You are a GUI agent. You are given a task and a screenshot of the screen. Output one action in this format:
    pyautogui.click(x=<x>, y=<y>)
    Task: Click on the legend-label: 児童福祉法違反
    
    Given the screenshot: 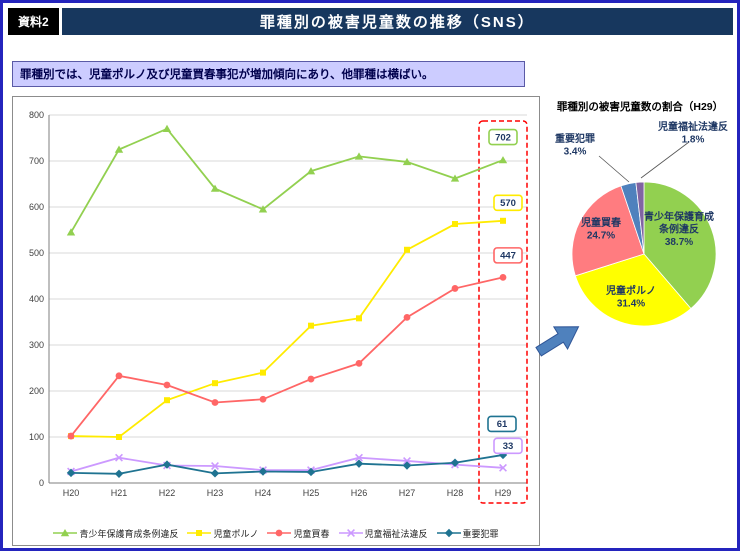 What is the action you would take?
    pyautogui.click(x=396, y=533)
    